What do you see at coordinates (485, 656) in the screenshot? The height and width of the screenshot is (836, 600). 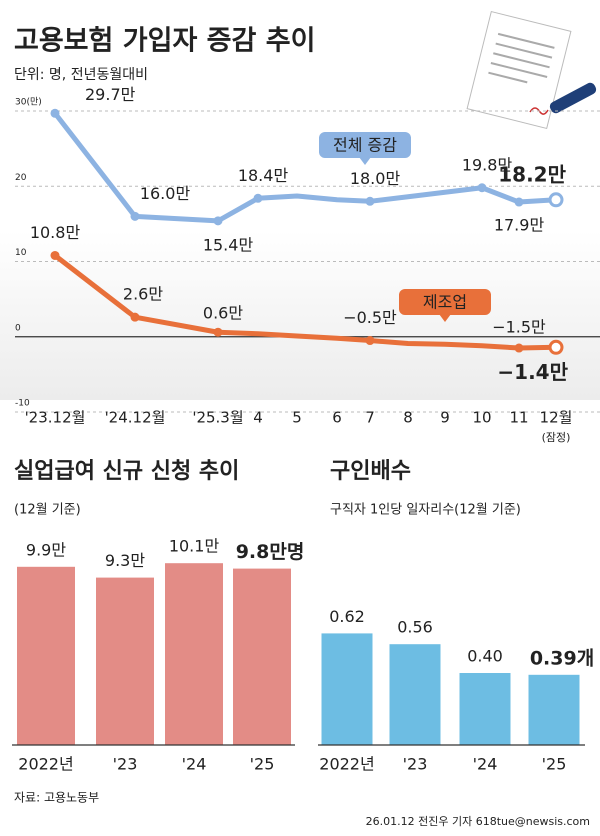 I see `data-label: 0.40` at bounding box center [485, 656].